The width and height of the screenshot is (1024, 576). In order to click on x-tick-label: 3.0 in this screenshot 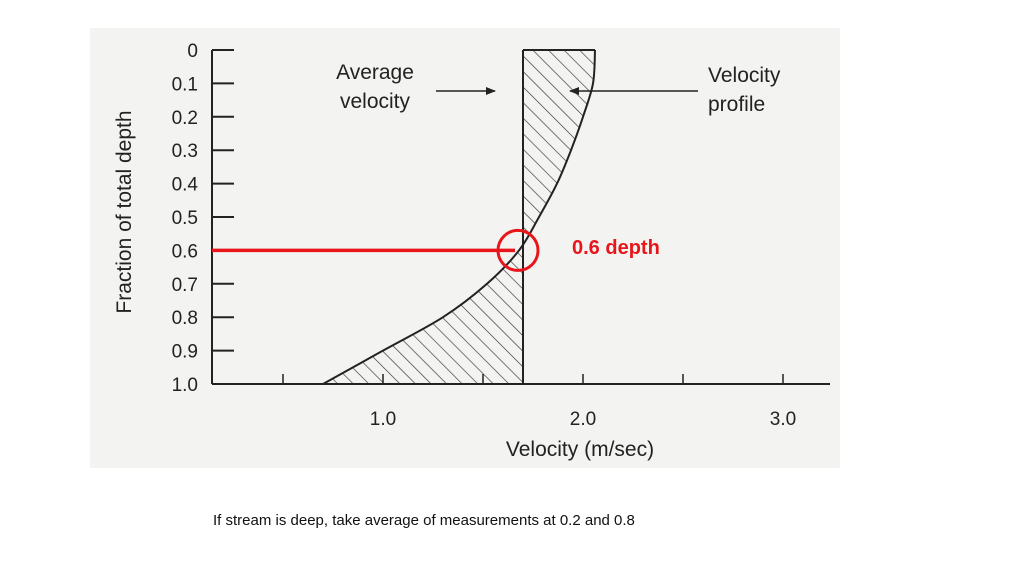, I will do `click(783, 419)`.